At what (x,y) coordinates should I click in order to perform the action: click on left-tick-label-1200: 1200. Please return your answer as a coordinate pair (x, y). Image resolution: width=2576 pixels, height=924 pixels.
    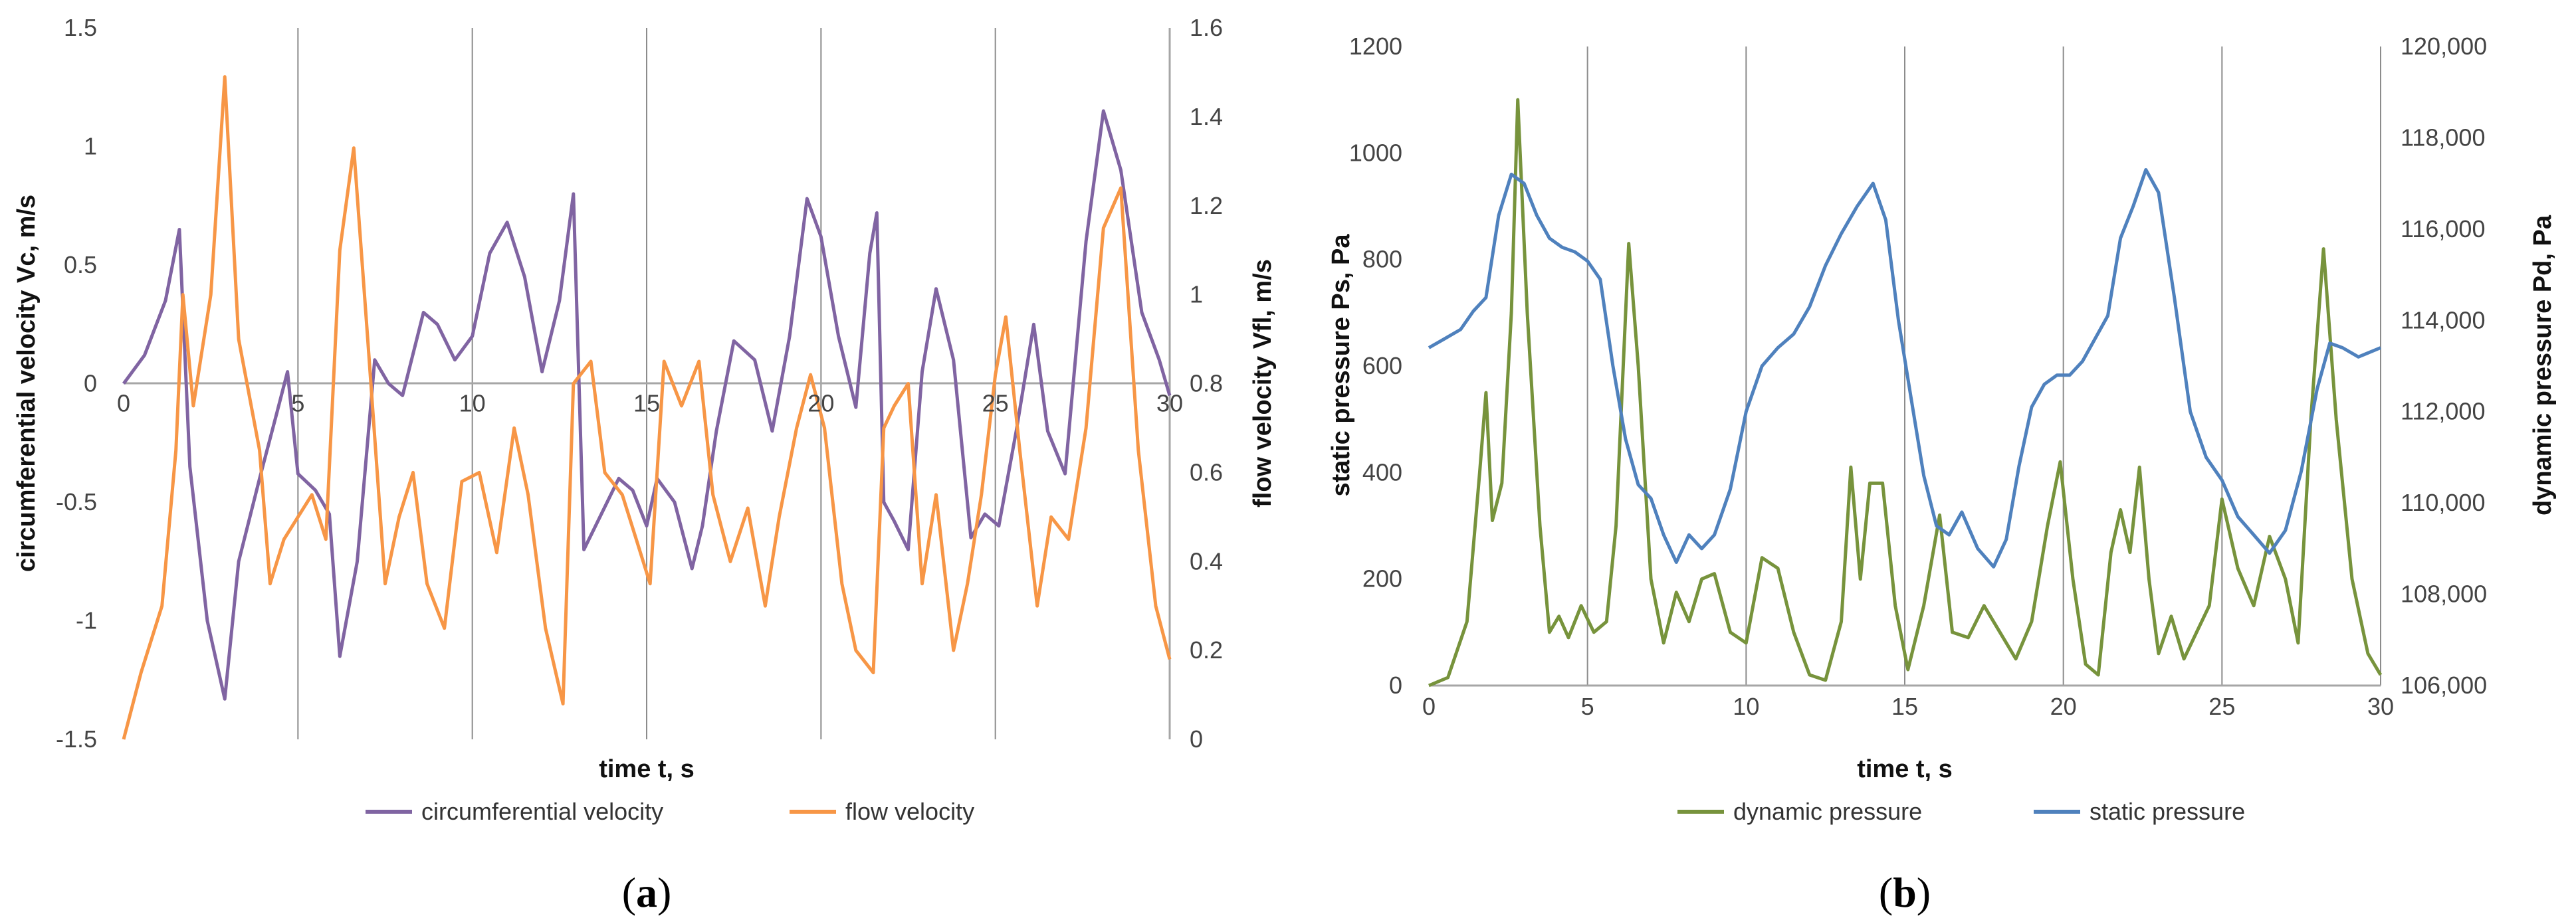
    Looking at the image, I should click on (1375, 46).